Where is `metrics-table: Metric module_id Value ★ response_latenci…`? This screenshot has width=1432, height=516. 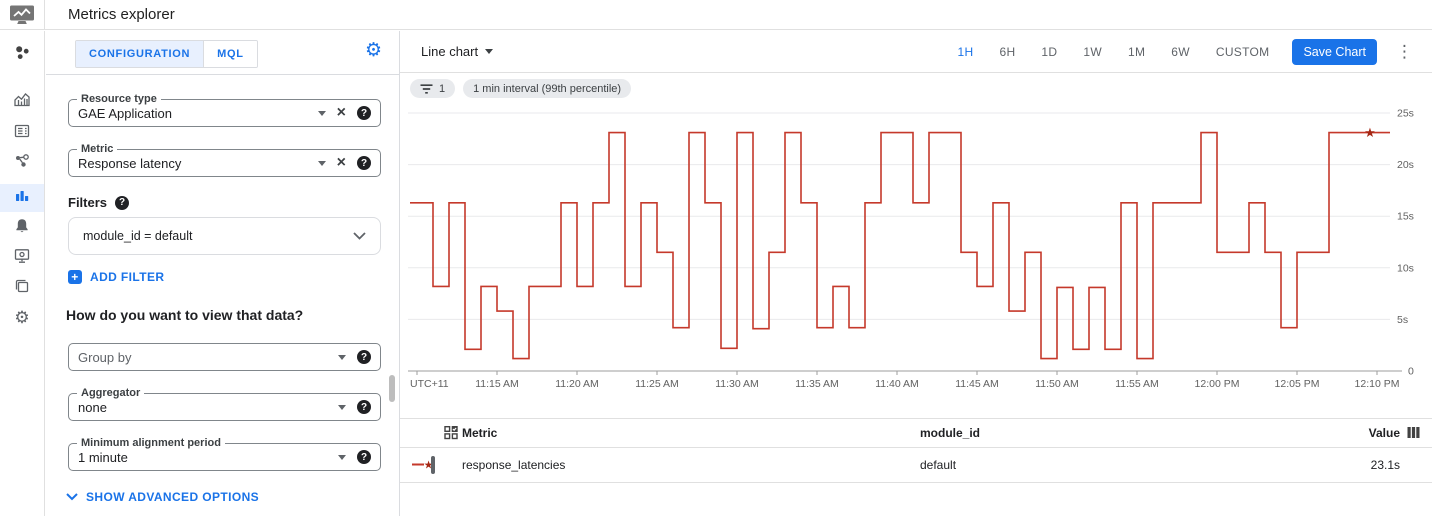 metrics-table: Metric module_id Value ★ response_latenci… is located at coordinates (916, 450).